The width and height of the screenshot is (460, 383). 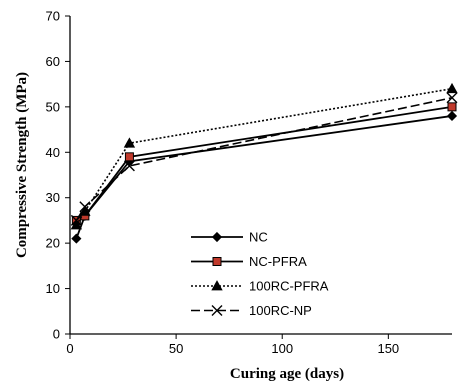 What do you see at coordinates (53, 106) in the screenshot?
I see `y-tick-label: 50` at bounding box center [53, 106].